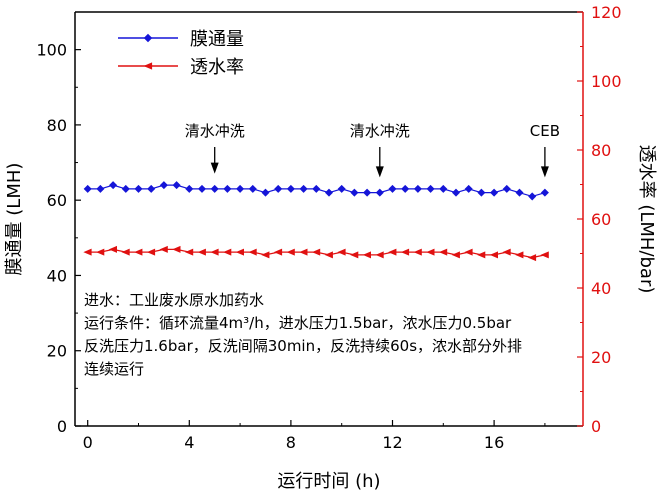 This screenshot has width=658, height=498. What do you see at coordinates (601, 219) in the screenshot?
I see `right-axis-tick-label: 60` at bounding box center [601, 219].